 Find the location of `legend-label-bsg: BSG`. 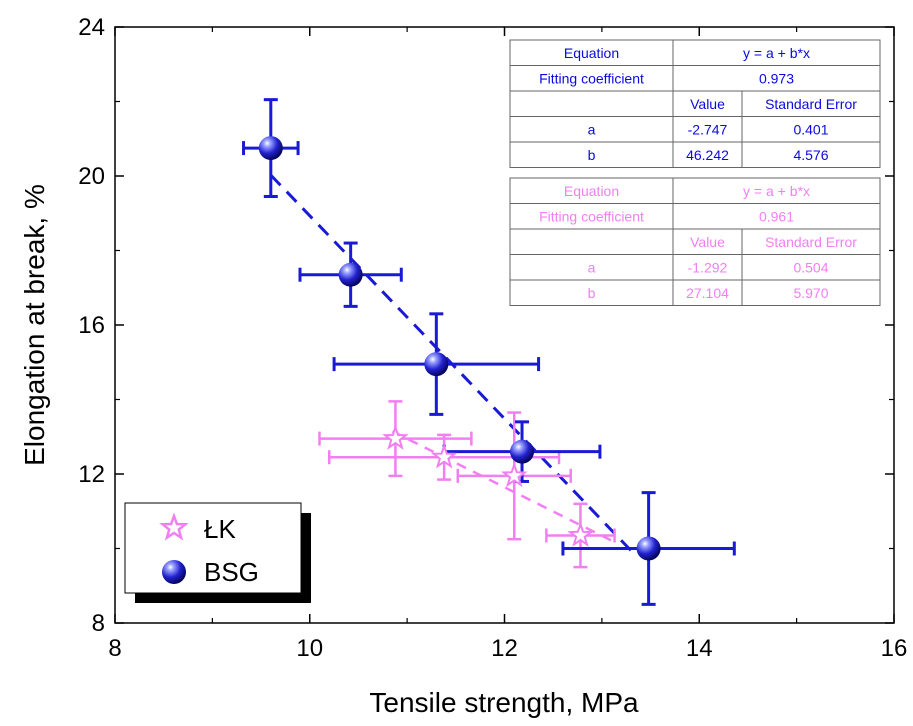

legend-label-bsg: BSG is located at coordinates (231, 572).